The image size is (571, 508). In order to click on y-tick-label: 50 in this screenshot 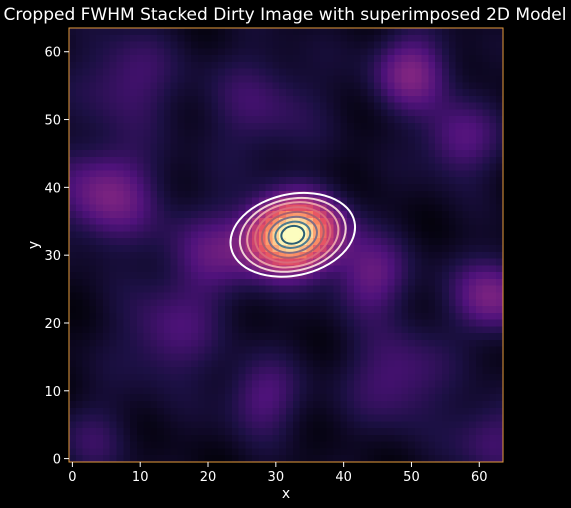, I will do `click(52, 121)`.